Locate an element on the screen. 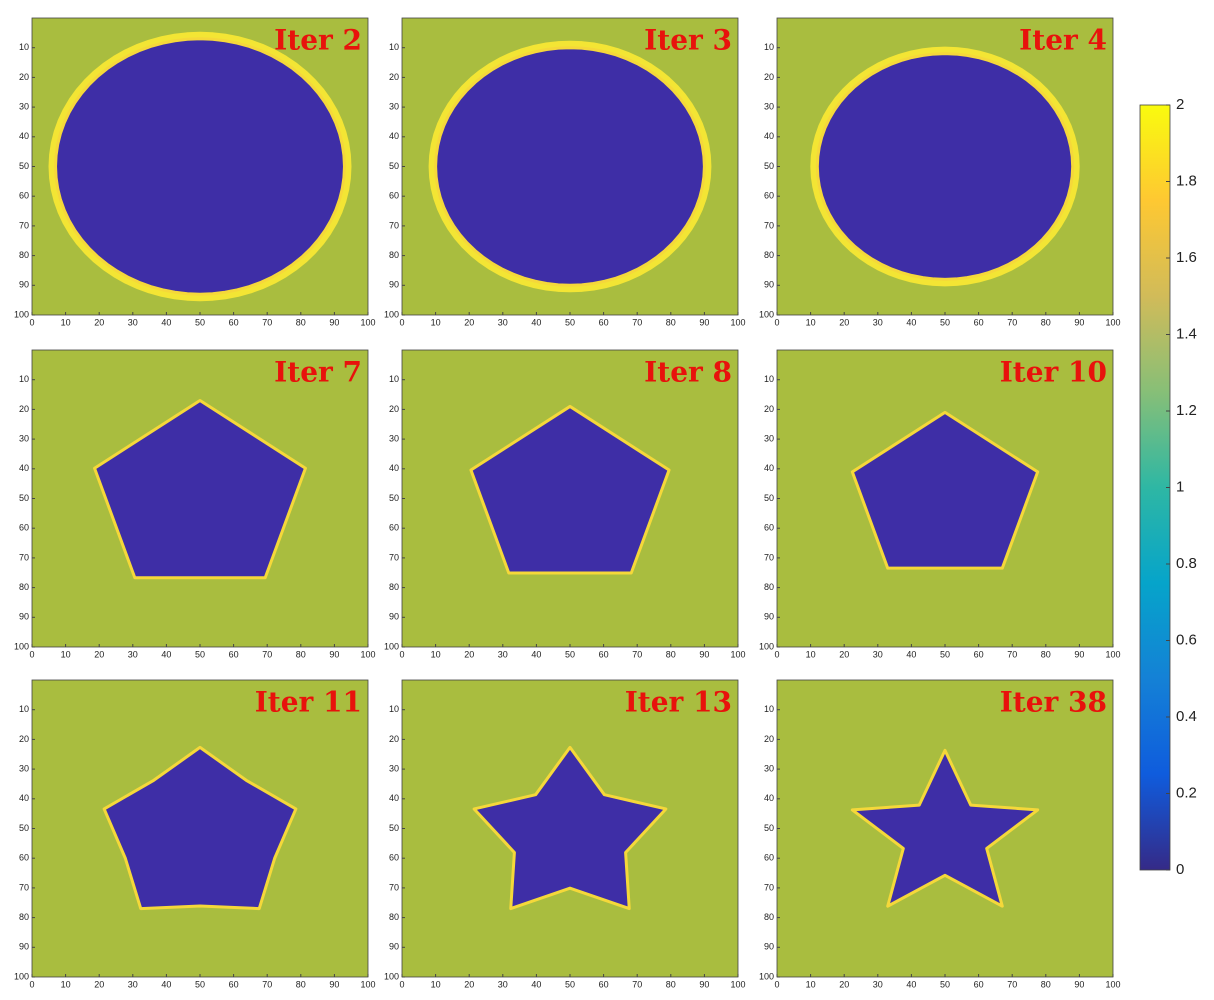  colorbar-tick-label: 1.2 is located at coordinates (1186, 410).